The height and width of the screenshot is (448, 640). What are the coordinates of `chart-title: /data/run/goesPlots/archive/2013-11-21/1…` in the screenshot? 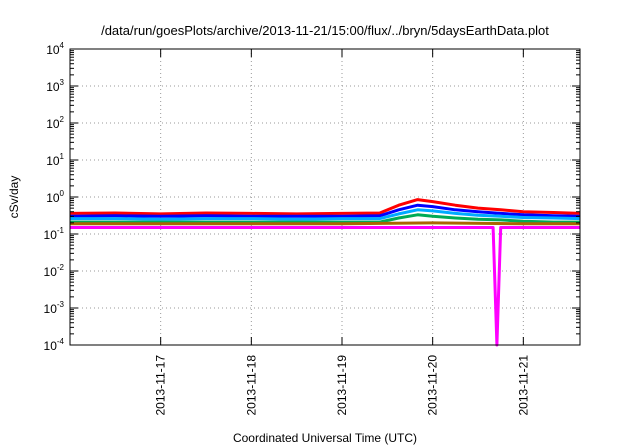 It's located at (325, 30).